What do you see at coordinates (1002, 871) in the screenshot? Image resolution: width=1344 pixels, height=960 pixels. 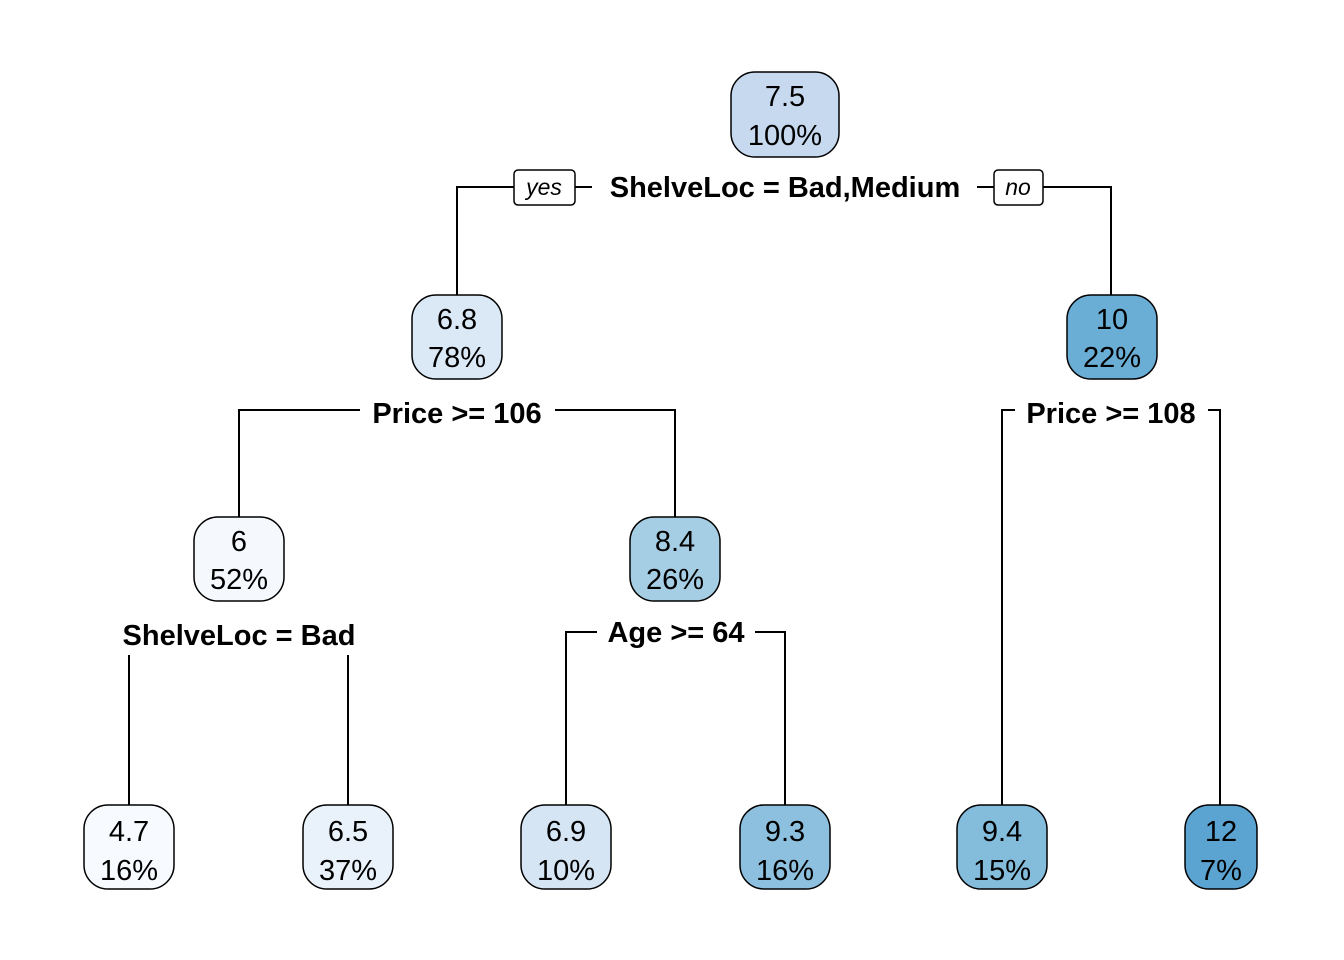 I see `node-percent: 15%` at bounding box center [1002, 871].